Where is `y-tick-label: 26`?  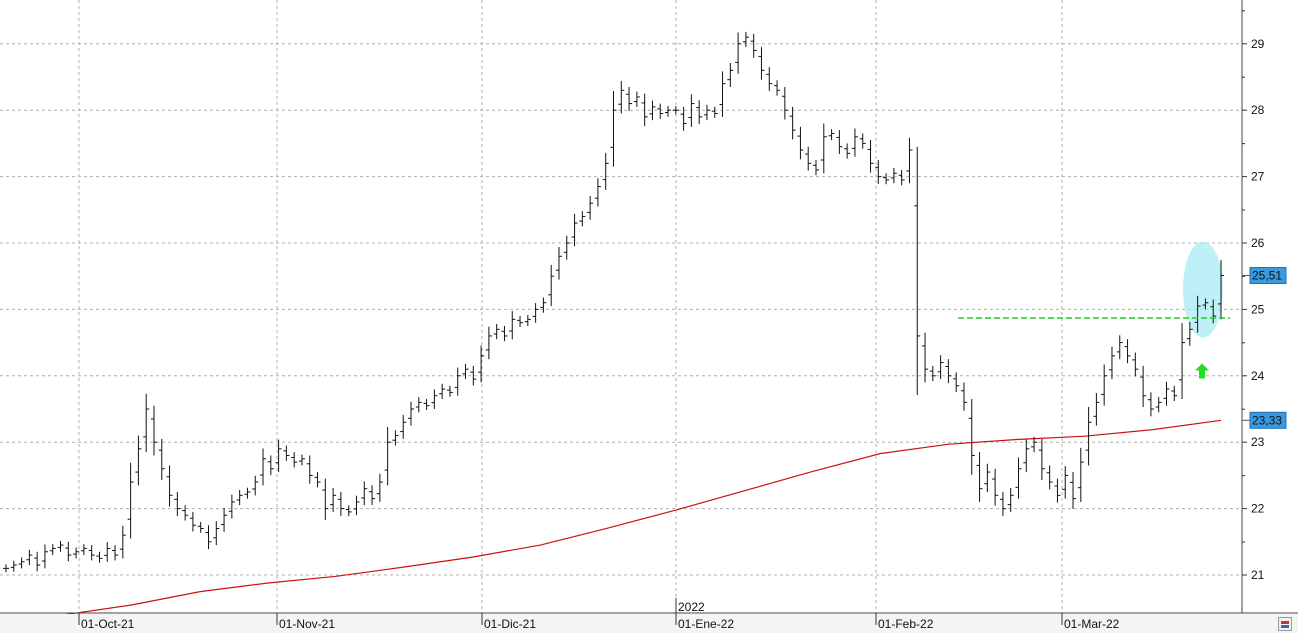
y-tick-label: 26 is located at coordinates (1258, 243).